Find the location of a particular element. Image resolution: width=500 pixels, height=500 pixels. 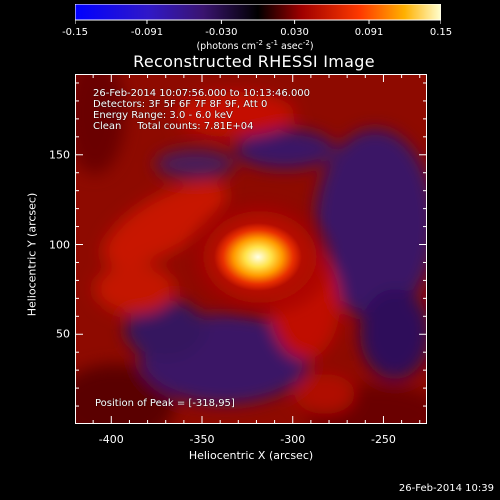

annotation-line: 26-Feb-2014 10:07:56.000 to 10:13:46.000 is located at coordinates (202, 93).